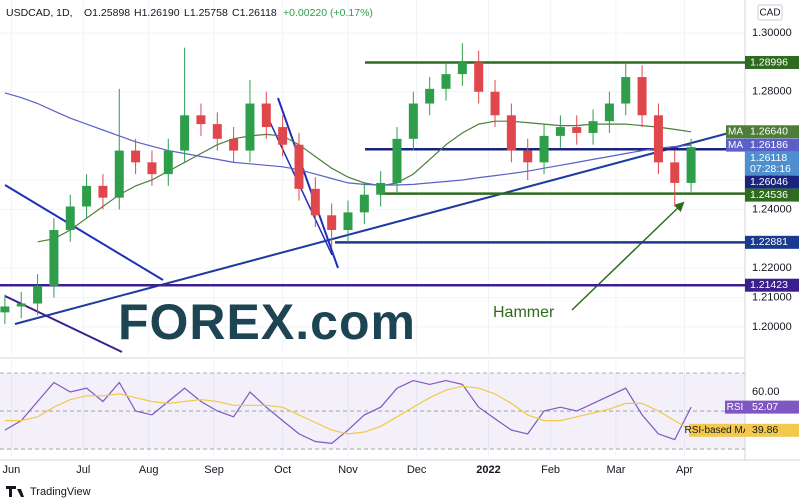  Describe the element at coordinates (254, 13) in the screenshot. I see `ohlc-close: C1.26118` at that location.